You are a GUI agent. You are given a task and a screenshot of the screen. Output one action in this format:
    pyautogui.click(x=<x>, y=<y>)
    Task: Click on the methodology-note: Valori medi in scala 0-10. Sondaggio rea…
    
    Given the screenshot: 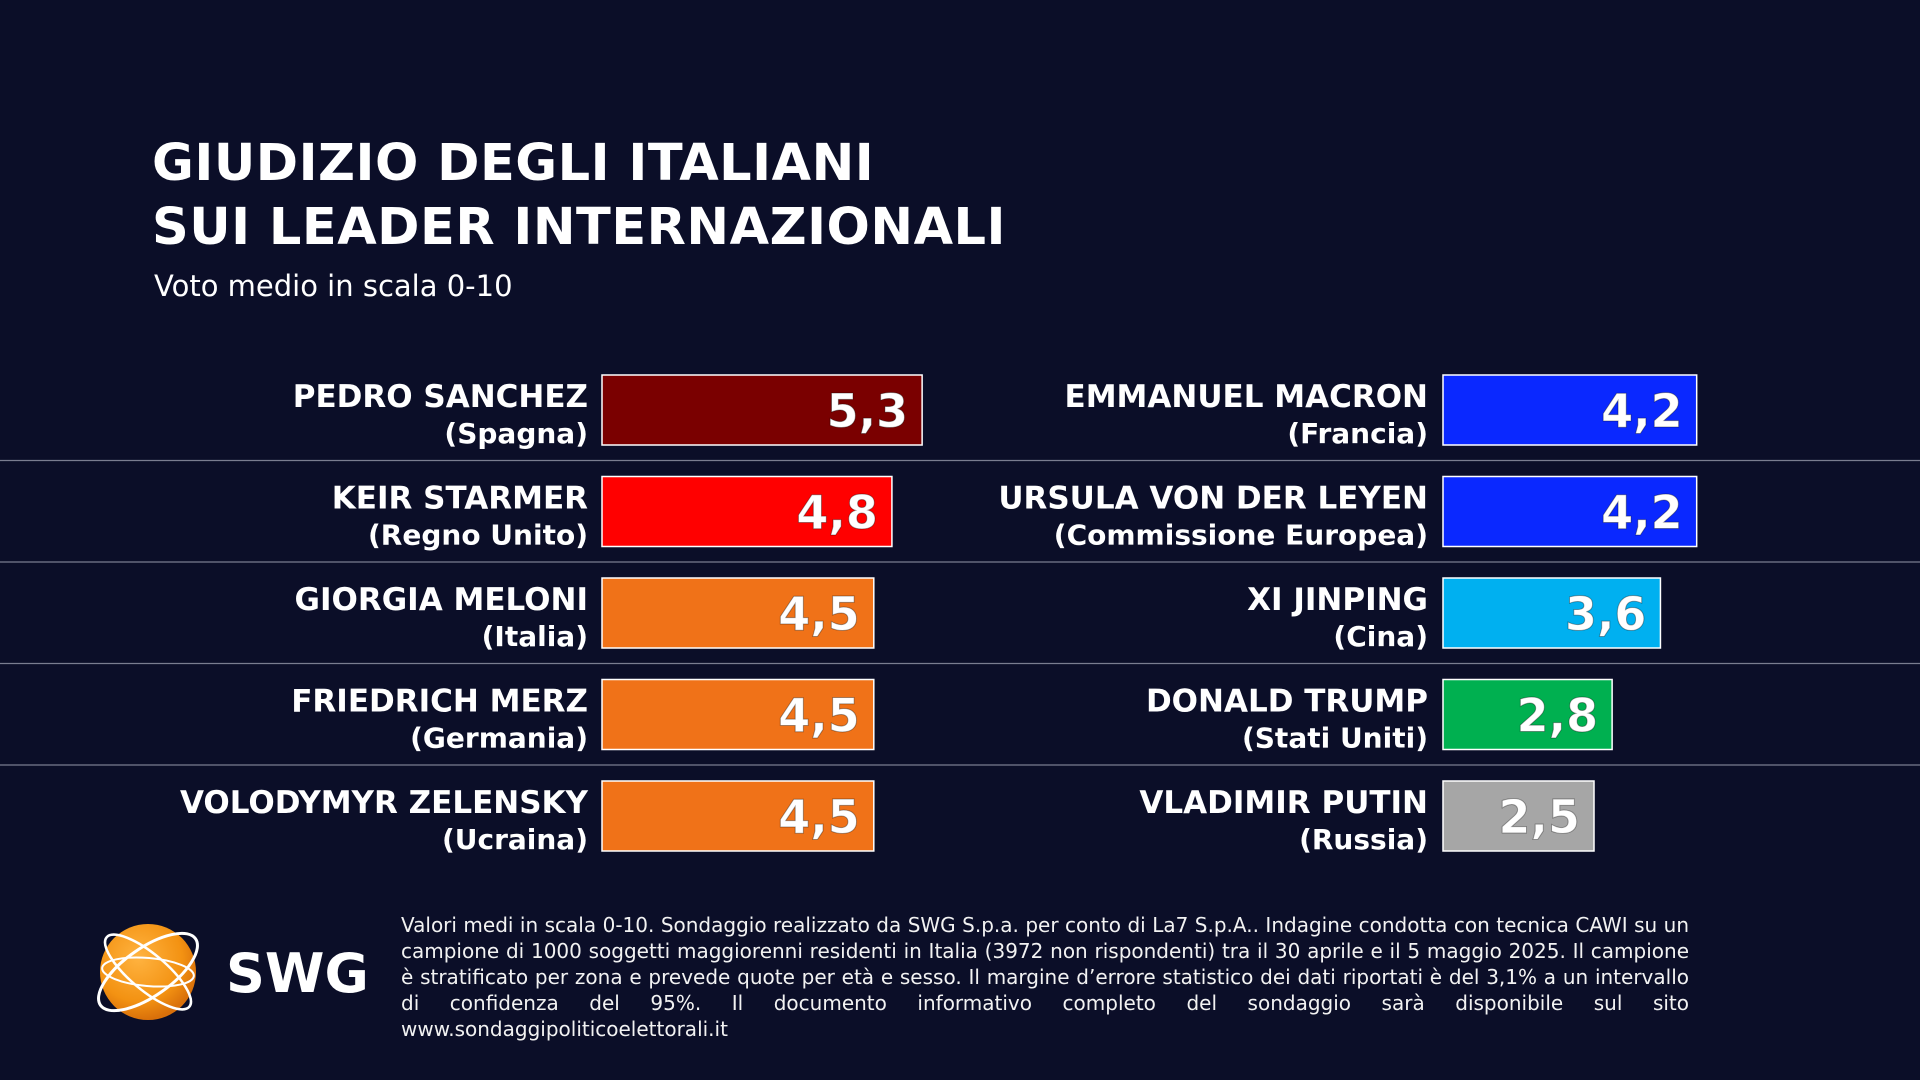 What is the action you would take?
    pyautogui.click(x=1045, y=977)
    